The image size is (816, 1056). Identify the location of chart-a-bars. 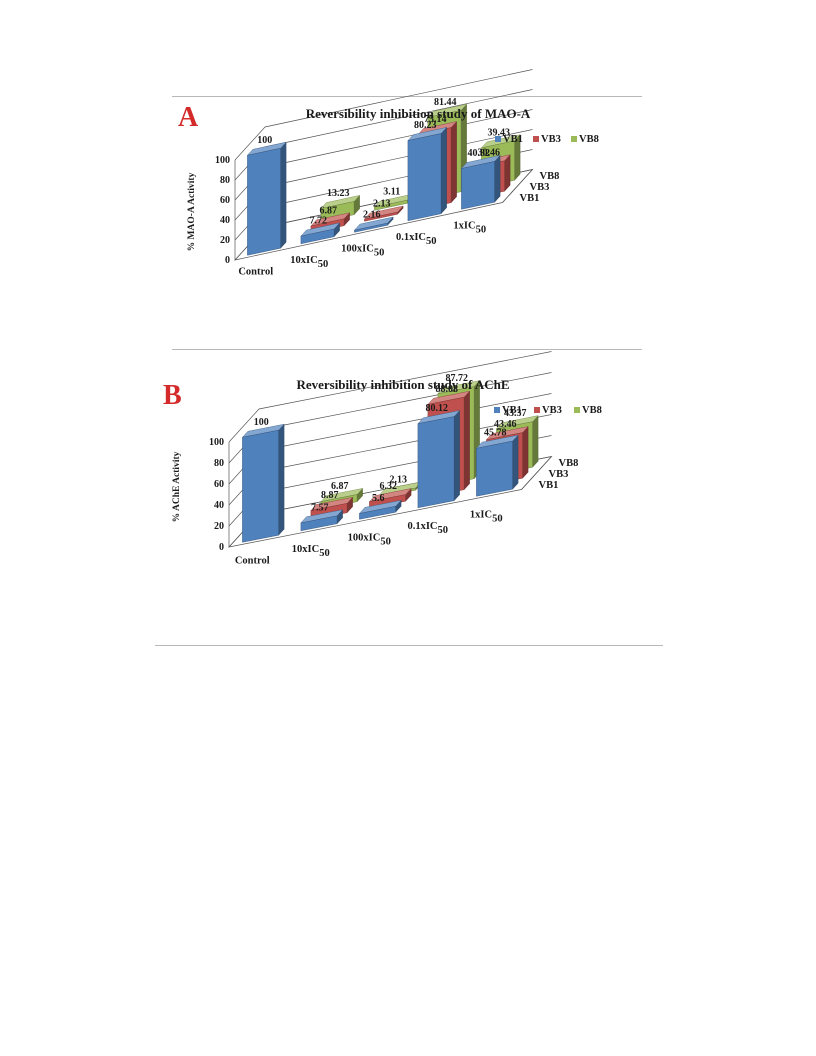
(383, 179).